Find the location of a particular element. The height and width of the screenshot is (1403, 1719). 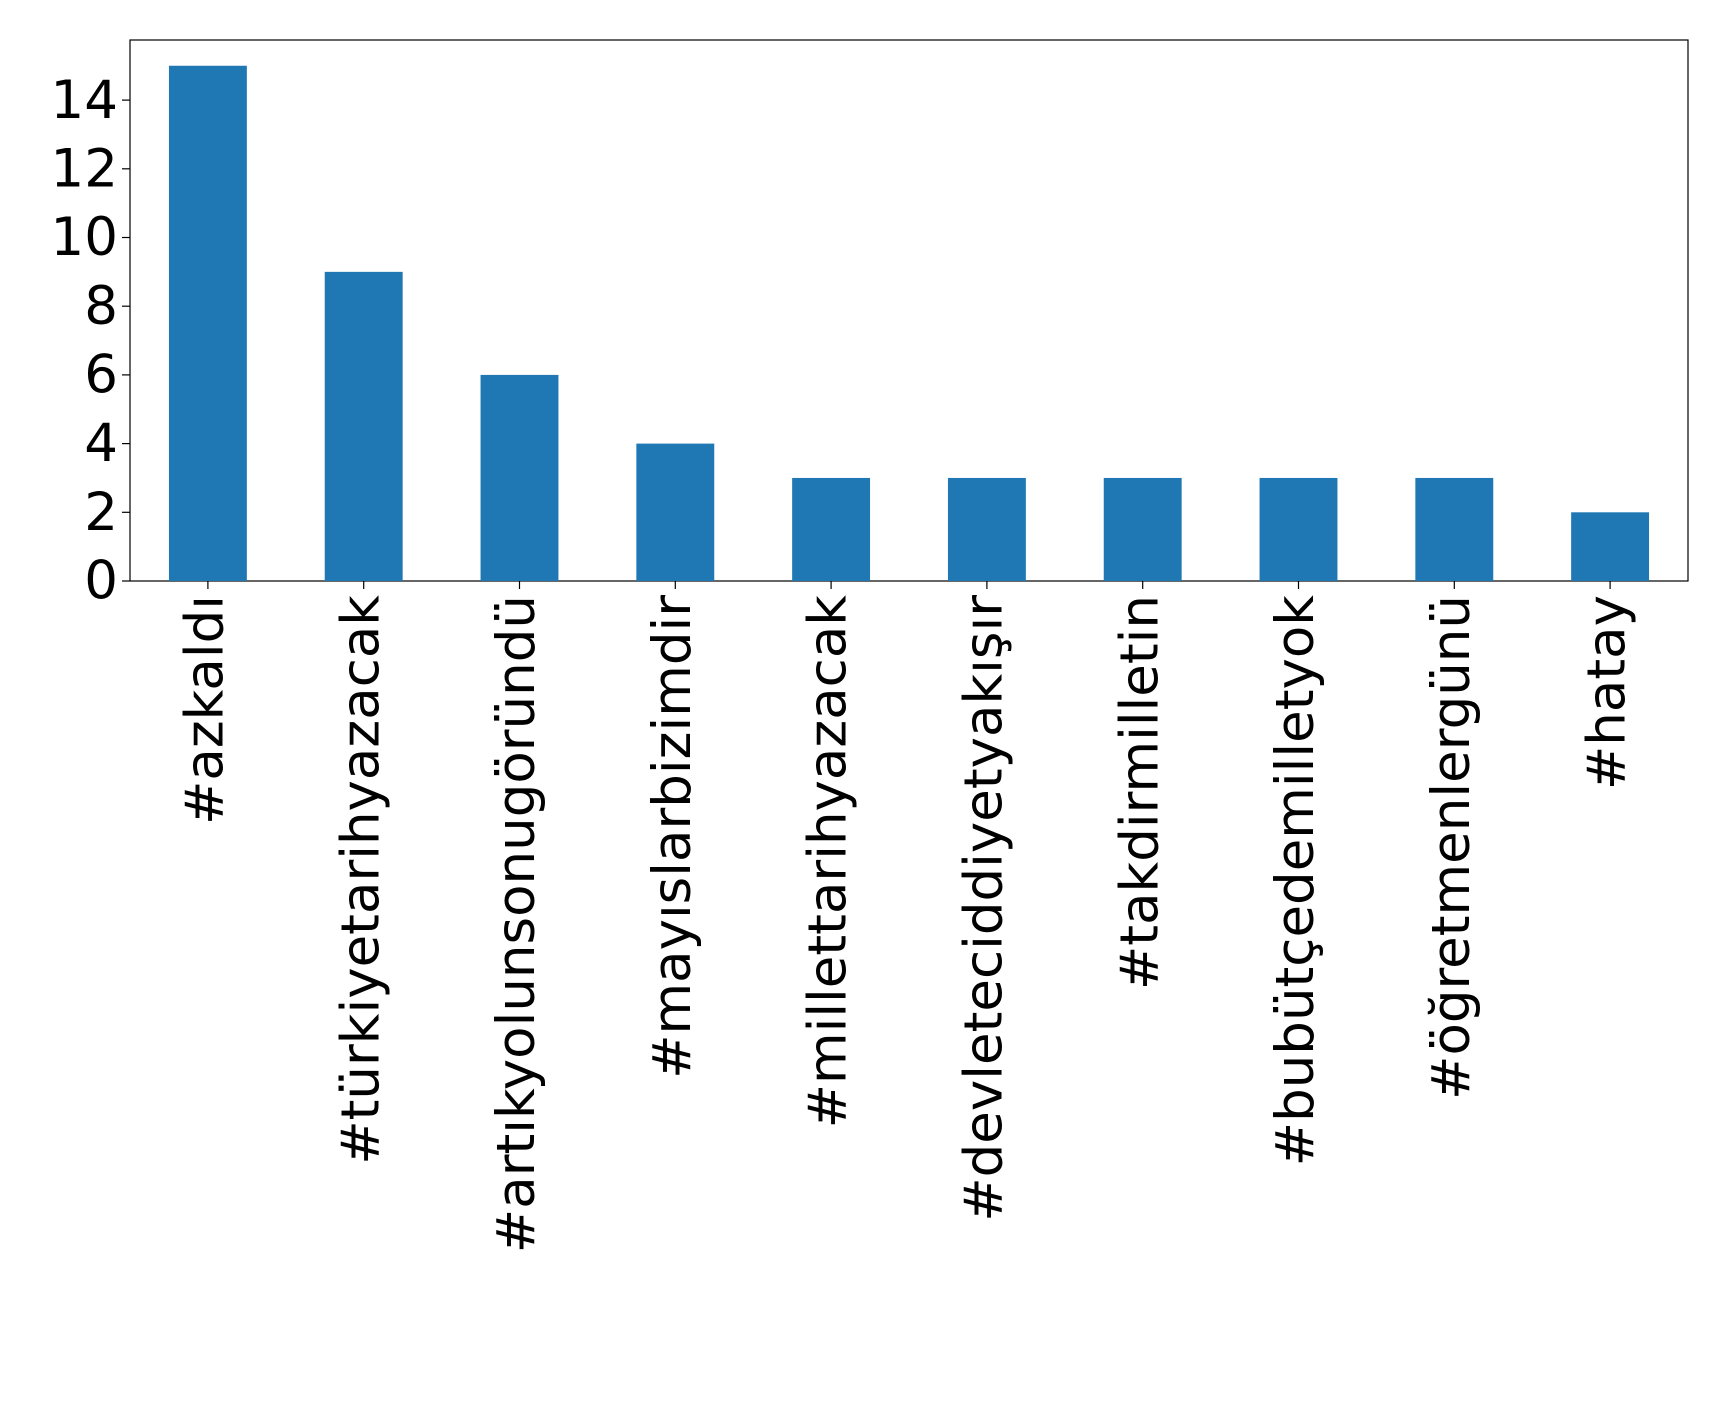

x-tick-label: #millettarihyazacak is located at coordinates (828, 862).